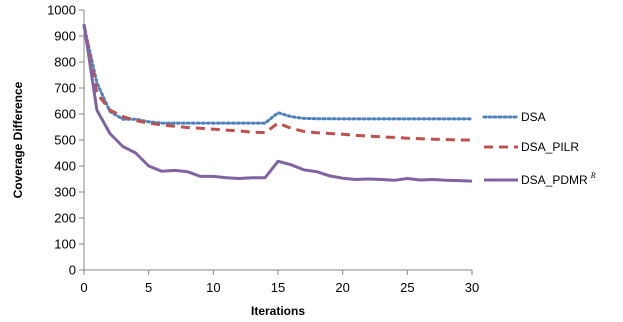 Image resolution: width=623 pixels, height=322 pixels. Describe the element at coordinates (472, 287) in the screenshot. I see `x-tick-label: 30` at that location.